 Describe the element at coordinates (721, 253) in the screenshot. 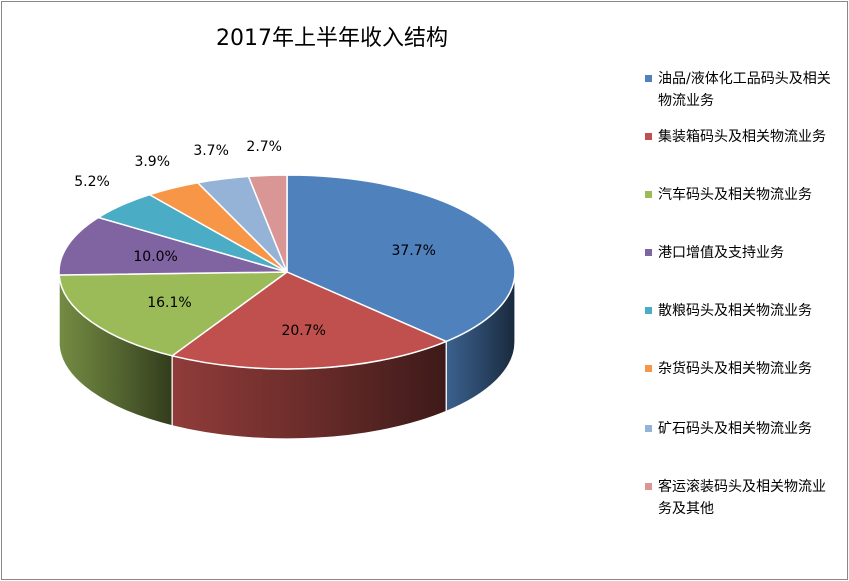

I see `legend-label: 港口增值及支持业务` at that location.